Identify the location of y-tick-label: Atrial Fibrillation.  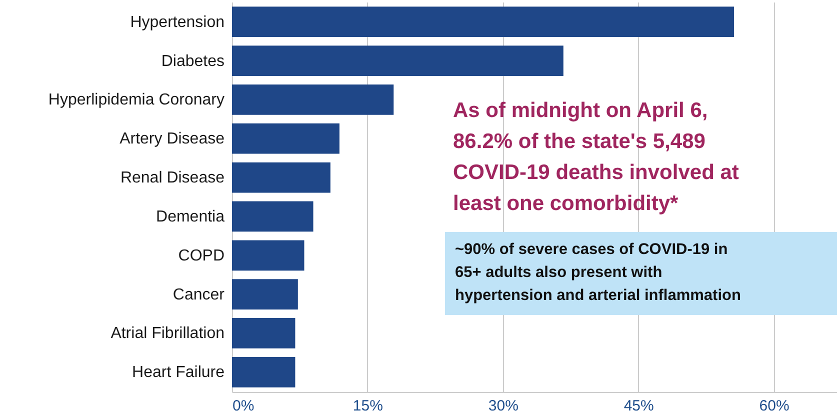
(167, 333).